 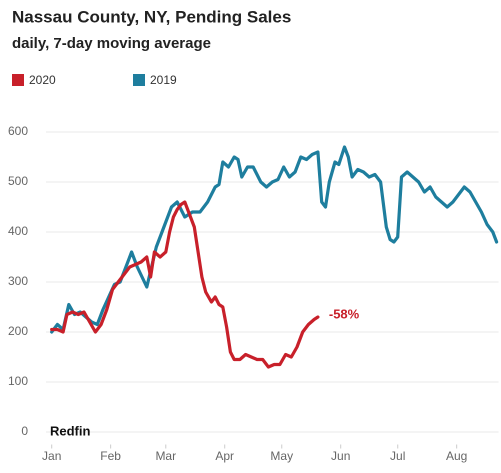 I want to click on x-tick-label: Jun, so click(x=340, y=456).